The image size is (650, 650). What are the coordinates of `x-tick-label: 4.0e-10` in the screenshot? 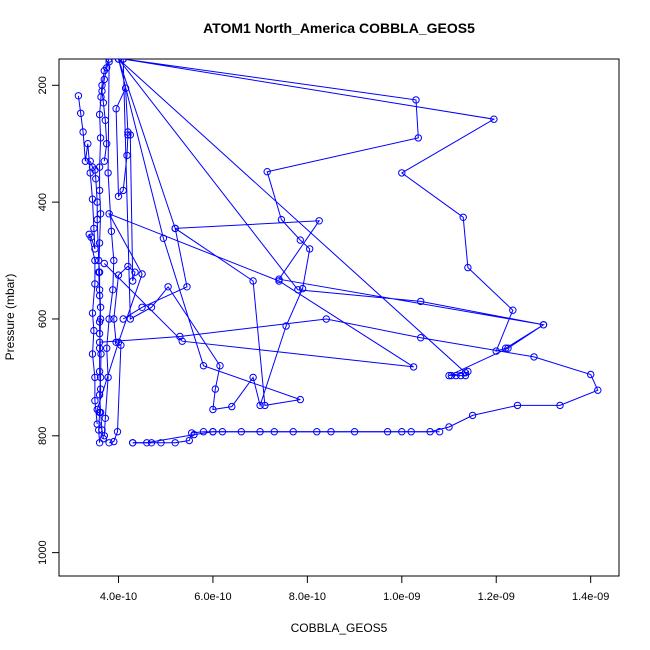 It's located at (118, 597).